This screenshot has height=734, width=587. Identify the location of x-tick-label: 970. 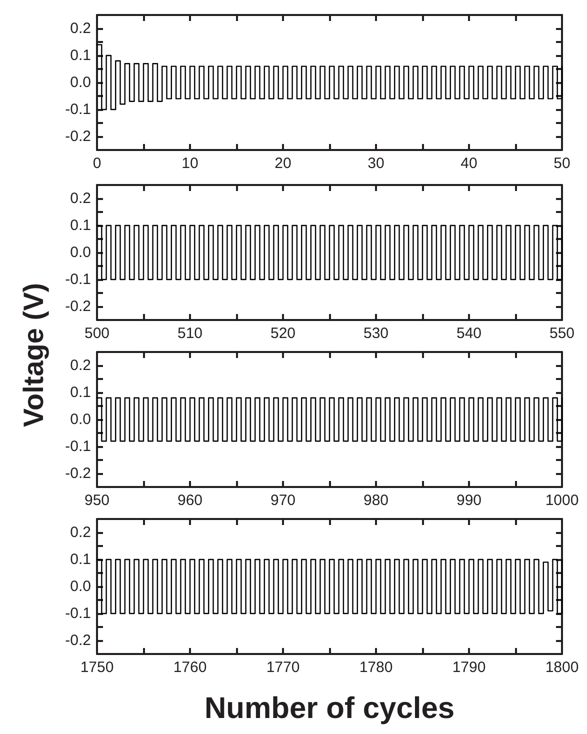
(283, 500).